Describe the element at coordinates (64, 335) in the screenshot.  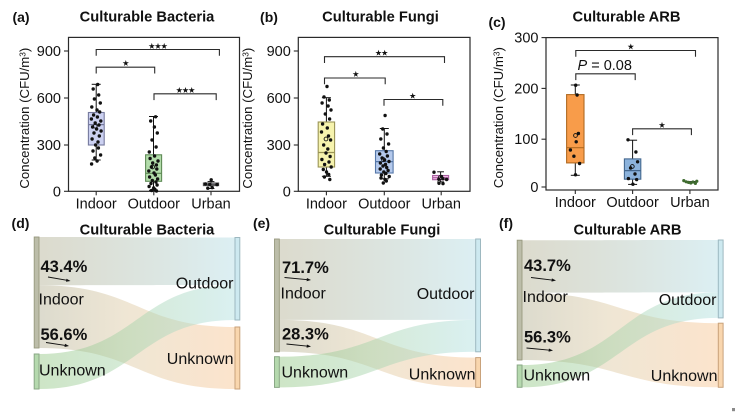
I see `svg-text: 56.6%` at that location.